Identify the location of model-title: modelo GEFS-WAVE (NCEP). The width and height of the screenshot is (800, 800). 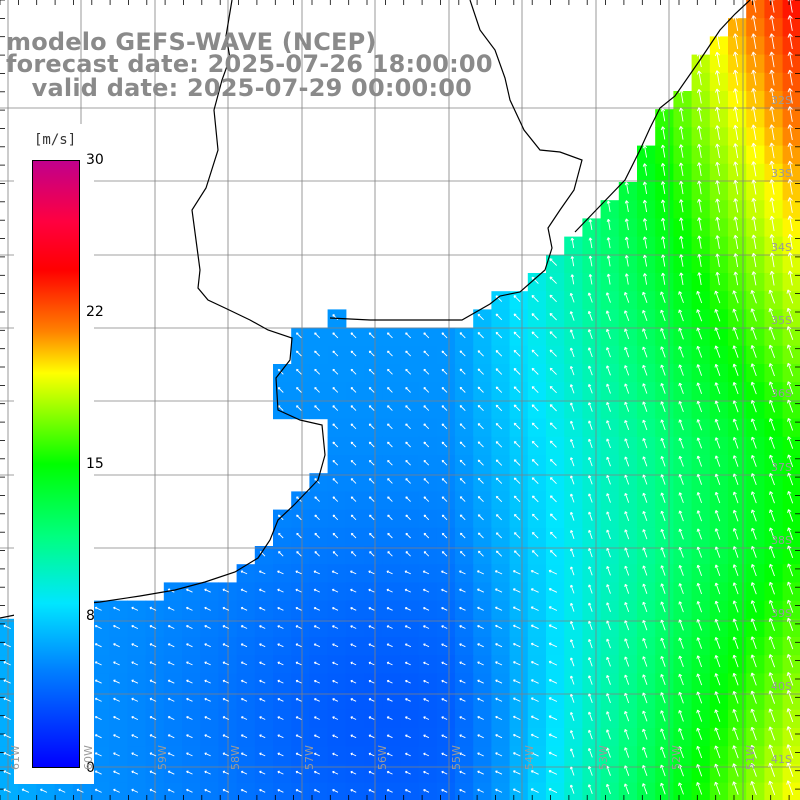
(191, 42).